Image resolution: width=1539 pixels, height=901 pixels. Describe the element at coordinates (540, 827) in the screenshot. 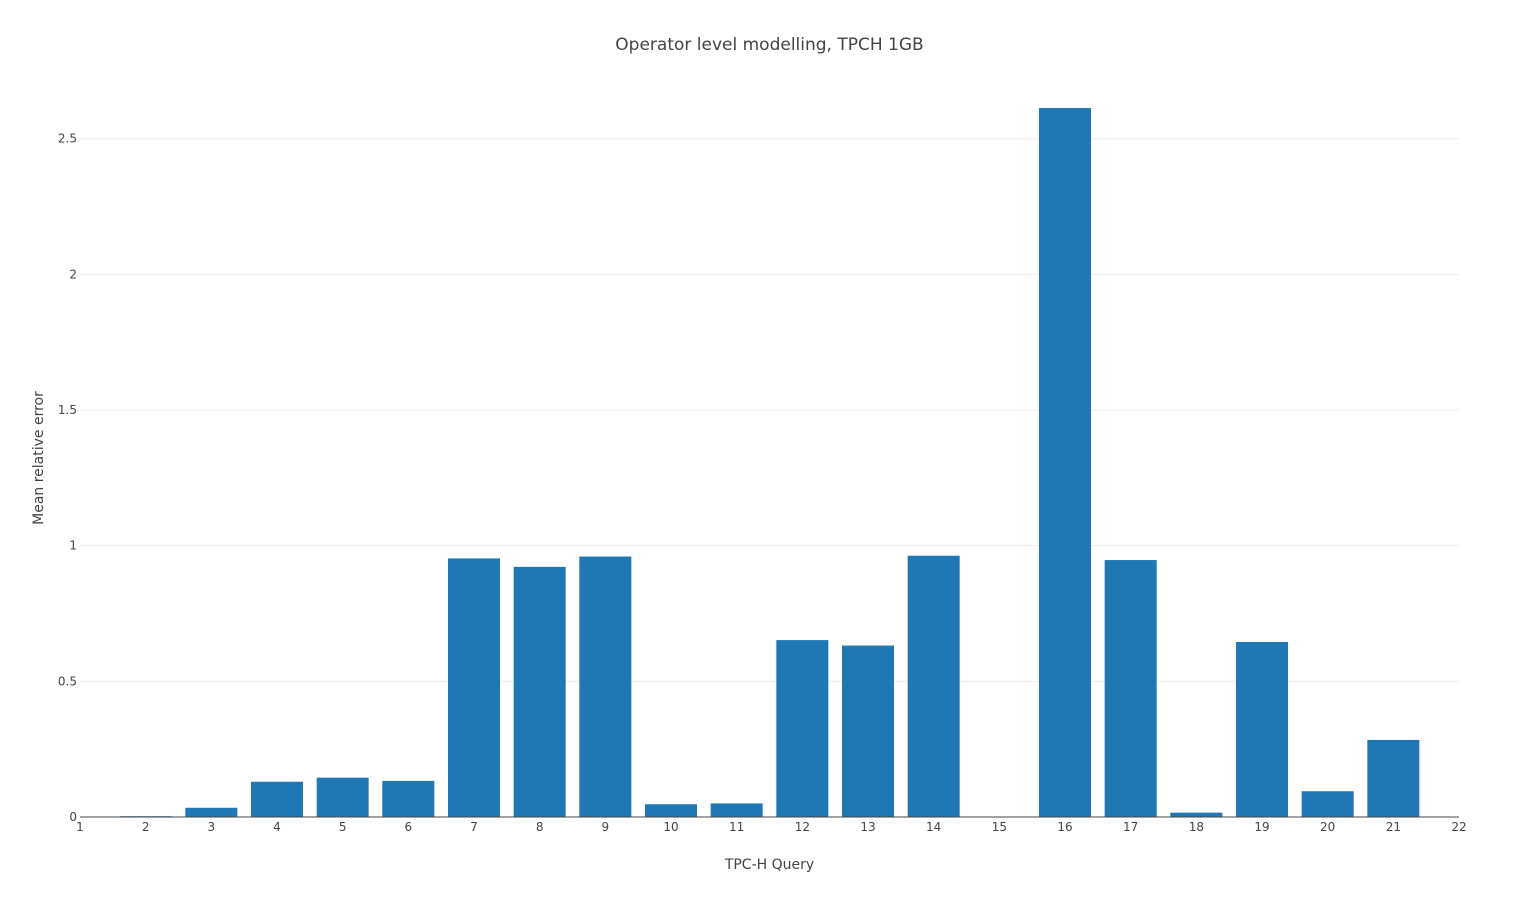

I see `x-tick-label: 8` at that location.